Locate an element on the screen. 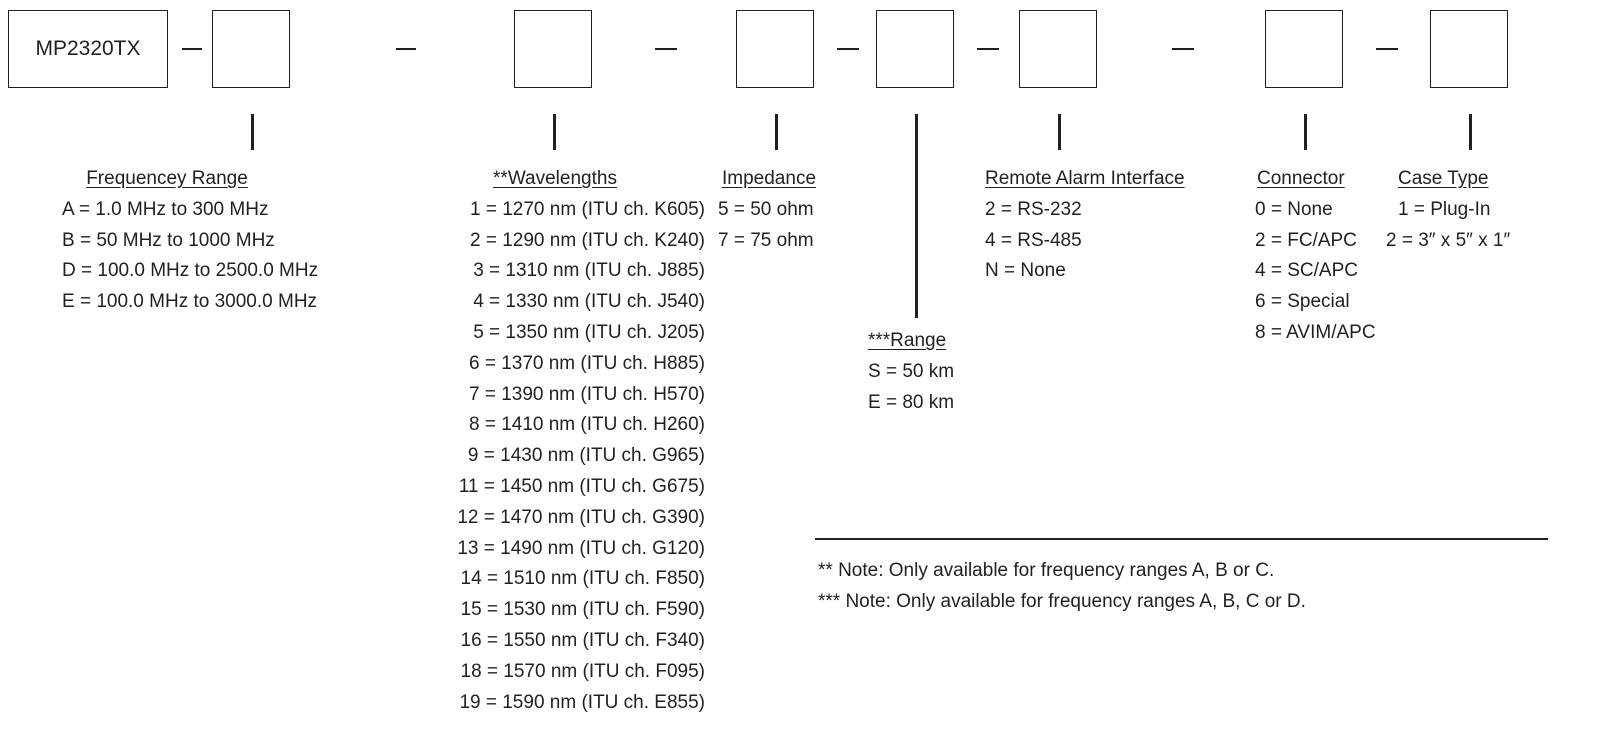 The height and width of the screenshot is (735, 1599). frequency-range-option: B = 50 MHz to 1000 MHz is located at coordinates (168, 240).